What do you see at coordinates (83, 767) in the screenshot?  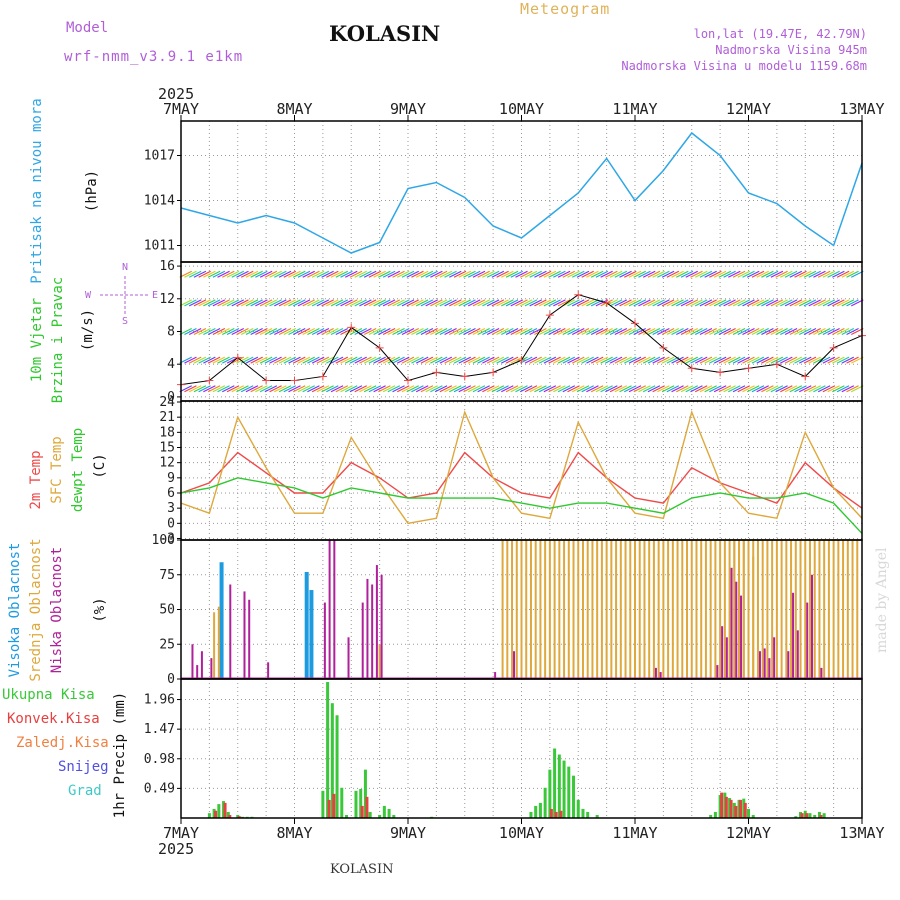 I see `precip-legend-3: Snijeg` at bounding box center [83, 767].